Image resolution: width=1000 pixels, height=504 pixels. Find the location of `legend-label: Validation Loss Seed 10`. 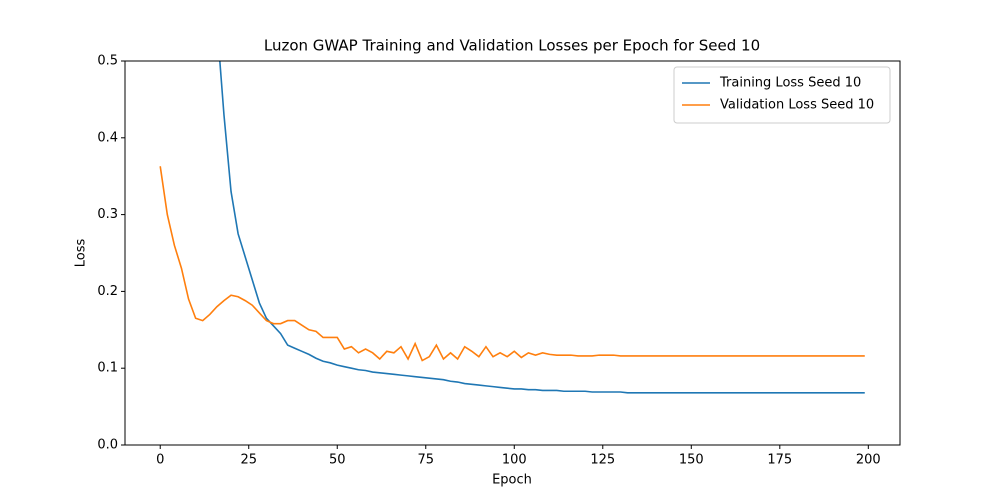

legend-label: Validation Loss Seed 10 is located at coordinates (797, 105).